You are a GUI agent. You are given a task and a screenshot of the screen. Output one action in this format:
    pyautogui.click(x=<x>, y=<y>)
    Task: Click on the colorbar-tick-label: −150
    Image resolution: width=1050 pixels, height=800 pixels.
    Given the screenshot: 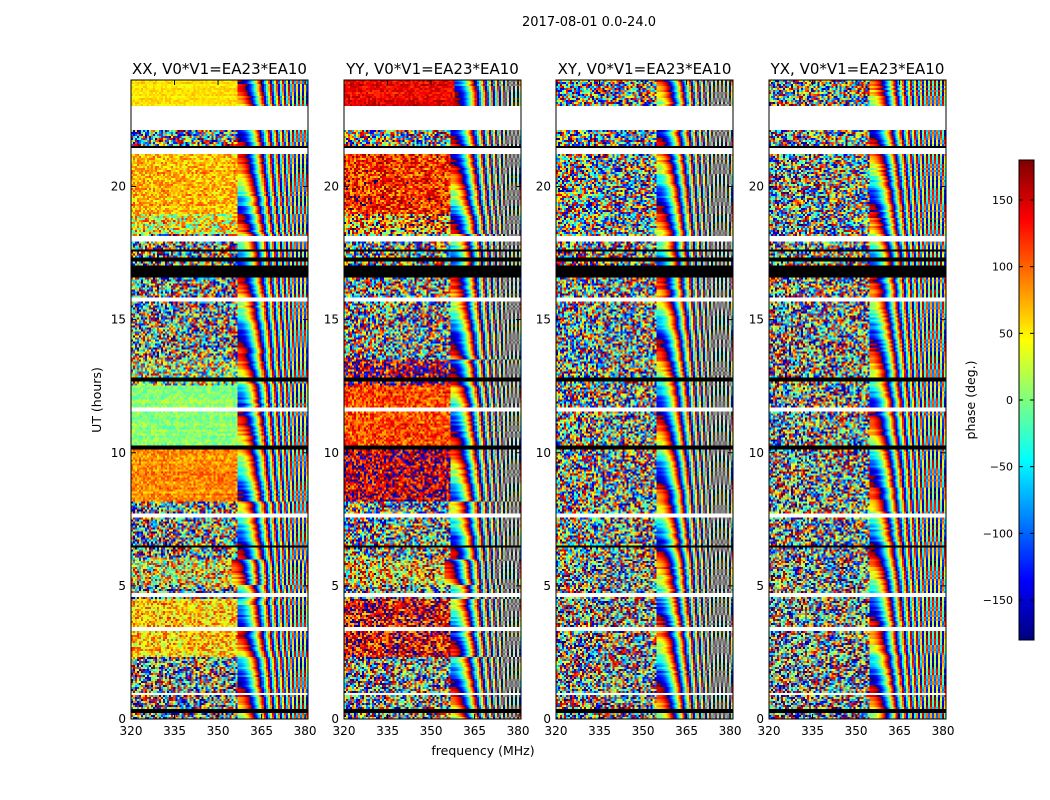 What is the action you would take?
    pyautogui.click(x=998, y=600)
    